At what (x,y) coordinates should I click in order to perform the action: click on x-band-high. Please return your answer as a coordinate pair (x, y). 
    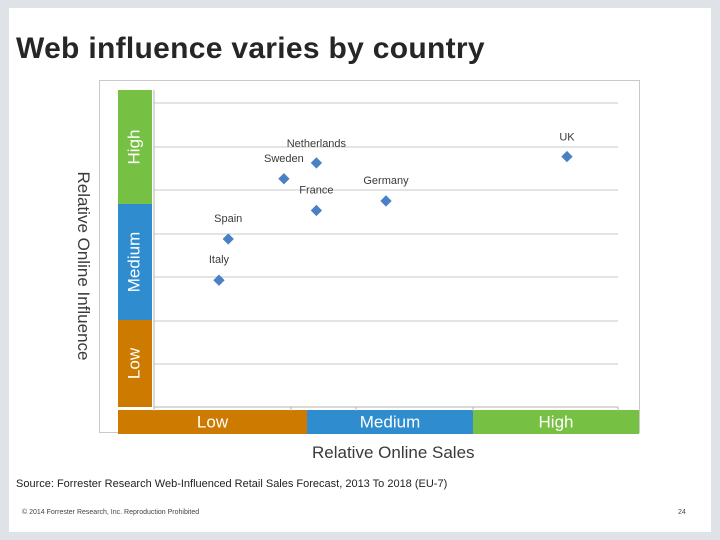
    Looking at the image, I should click on (556, 422).